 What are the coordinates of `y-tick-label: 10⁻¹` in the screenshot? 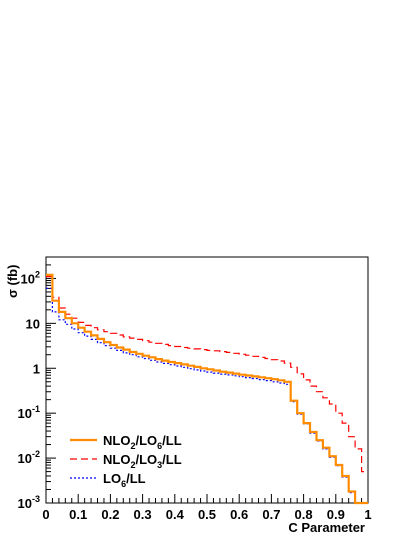 It's located at (29, 412).